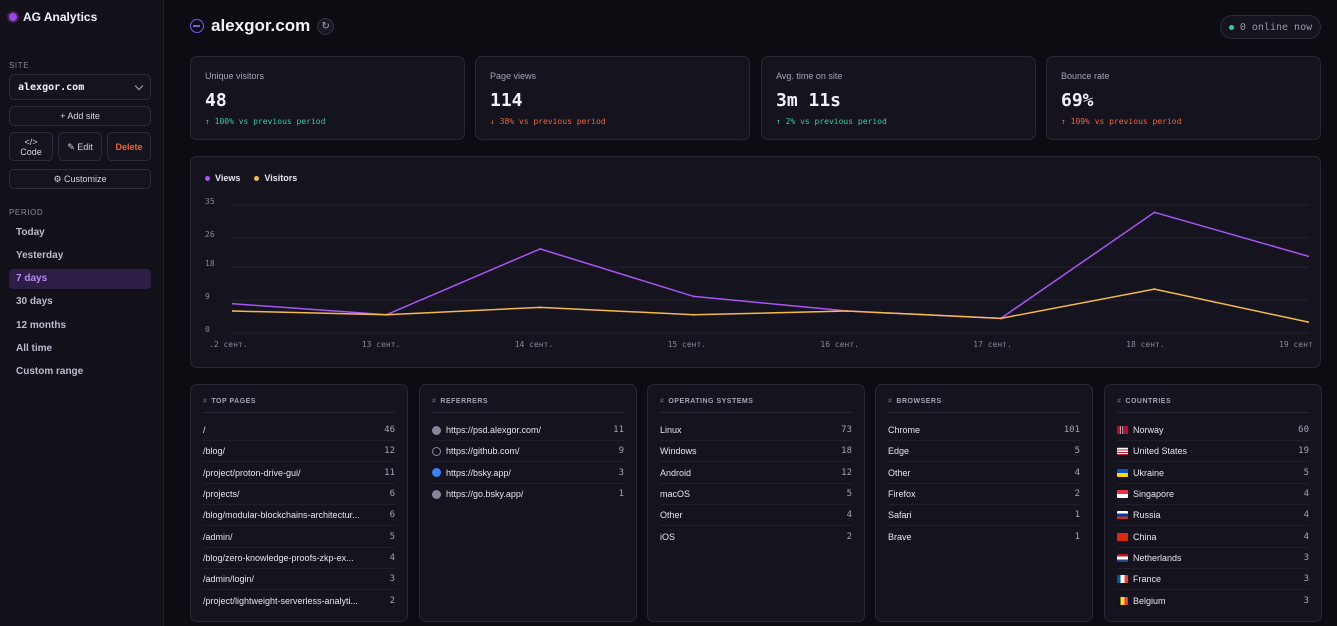 This screenshot has height=626, width=1337. I want to click on list-item: Netherlands 3, so click(1213, 558).